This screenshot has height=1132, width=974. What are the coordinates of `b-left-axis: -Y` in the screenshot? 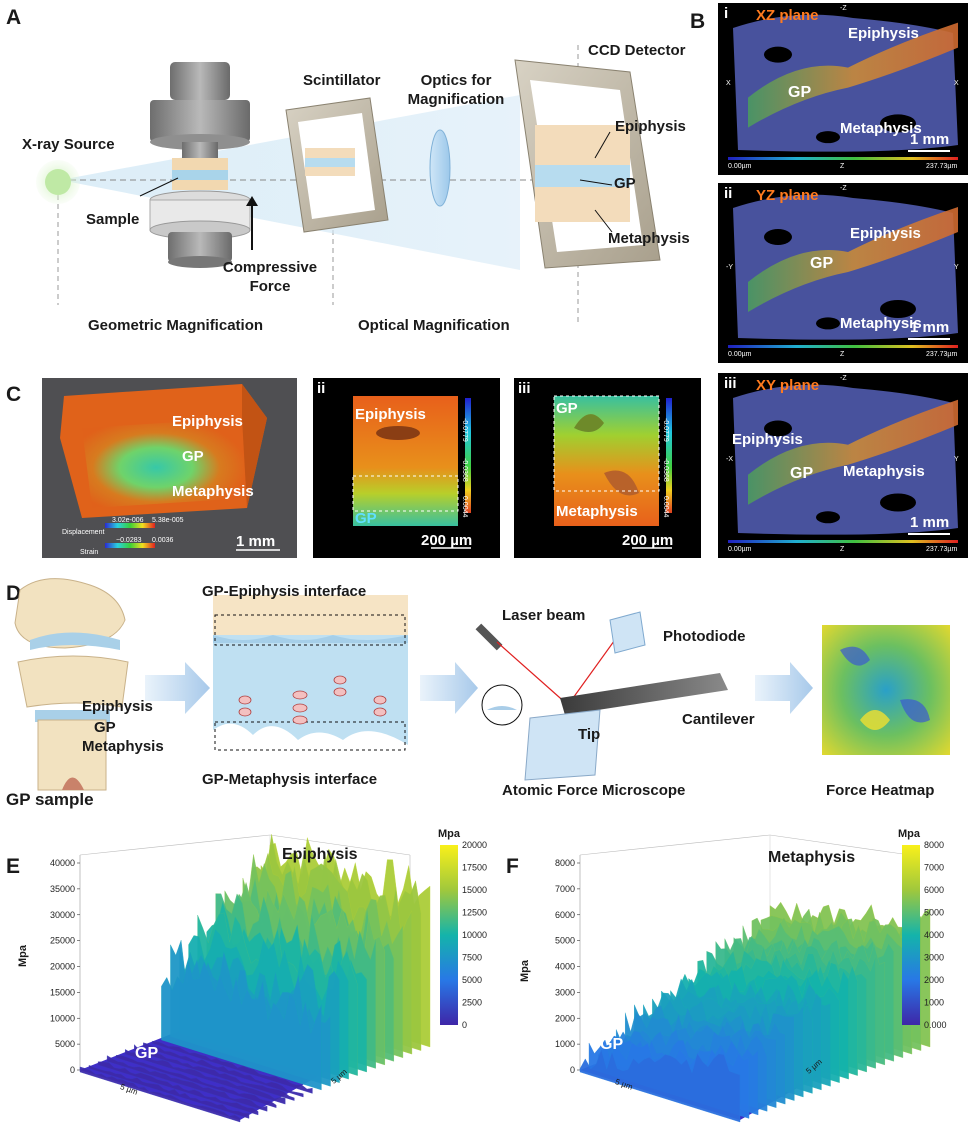 It's located at (729, 267).